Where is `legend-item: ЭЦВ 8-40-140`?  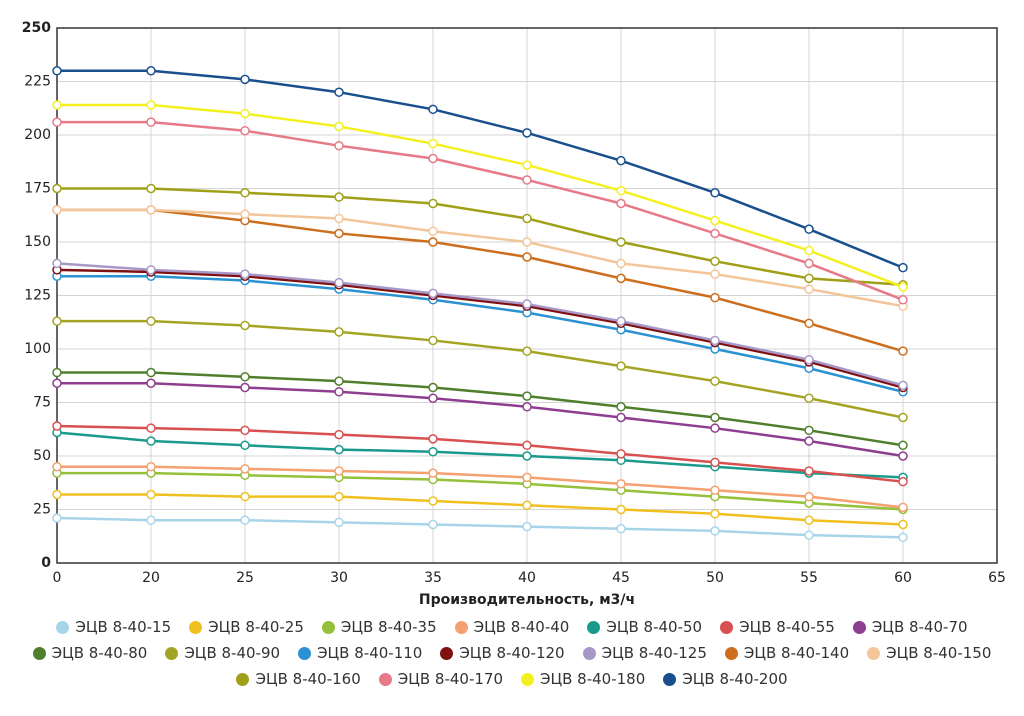
legend-item: ЭЦВ 8-40-140 is located at coordinates (787, 653).